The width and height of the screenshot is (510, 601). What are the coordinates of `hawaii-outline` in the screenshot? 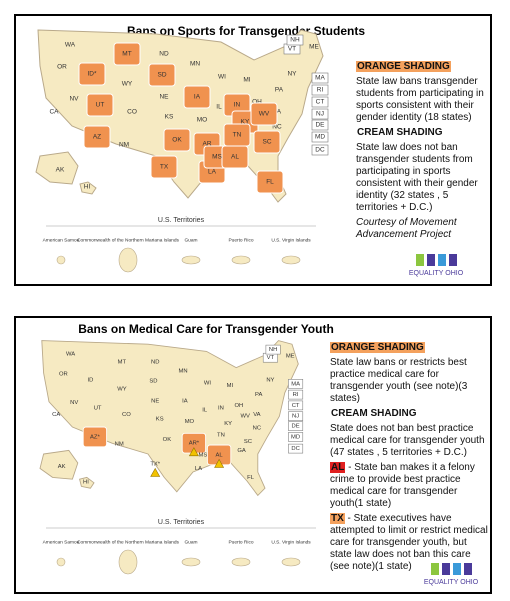 It's located at (88, 188).